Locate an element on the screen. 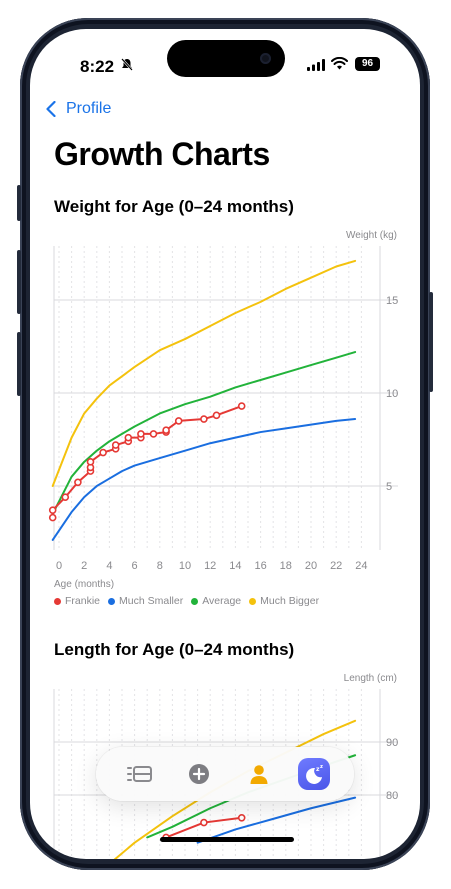 Image resolution: width=451 pixels, height=889 pixels. tab-sleep: z z is located at coordinates (314, 774).